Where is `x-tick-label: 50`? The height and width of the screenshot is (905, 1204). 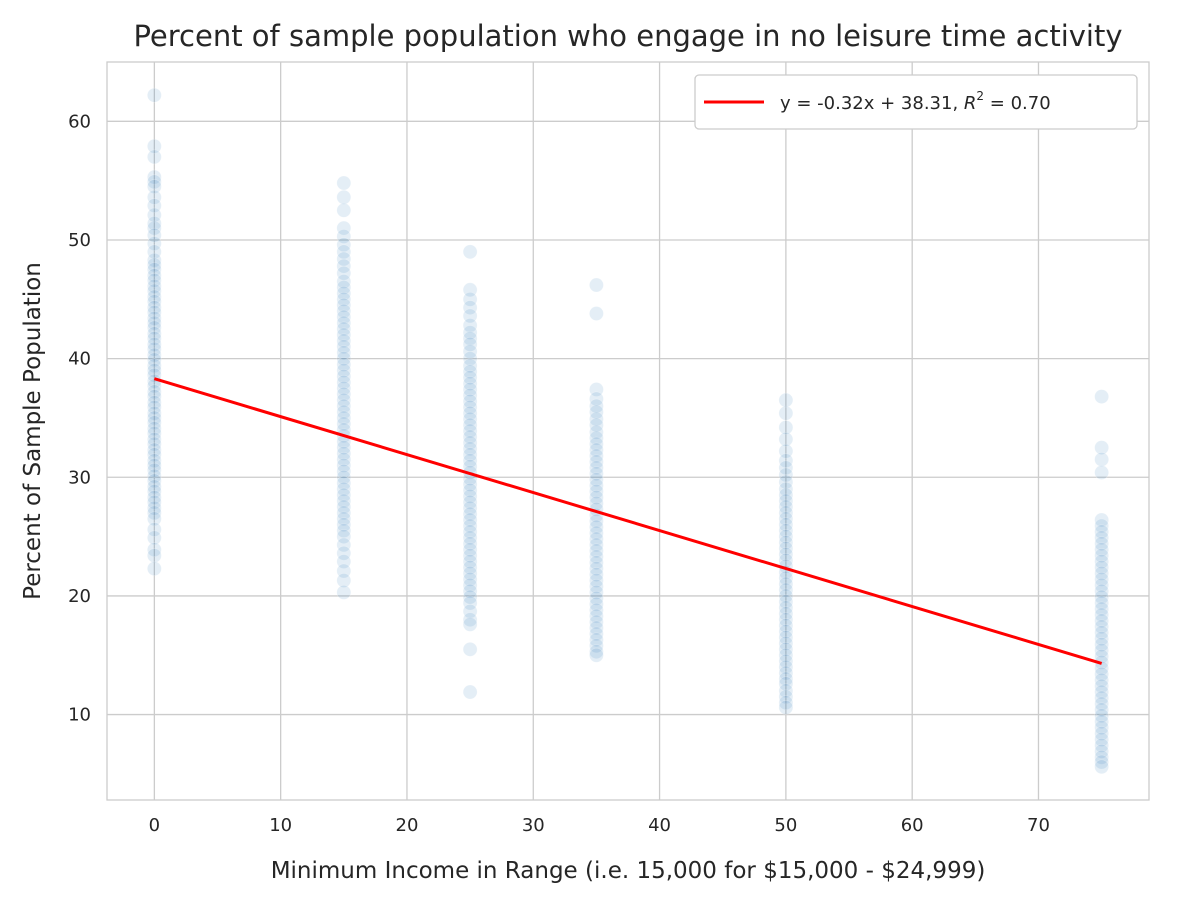
x-tick-label: 50 is located at coordinates (785, 825).